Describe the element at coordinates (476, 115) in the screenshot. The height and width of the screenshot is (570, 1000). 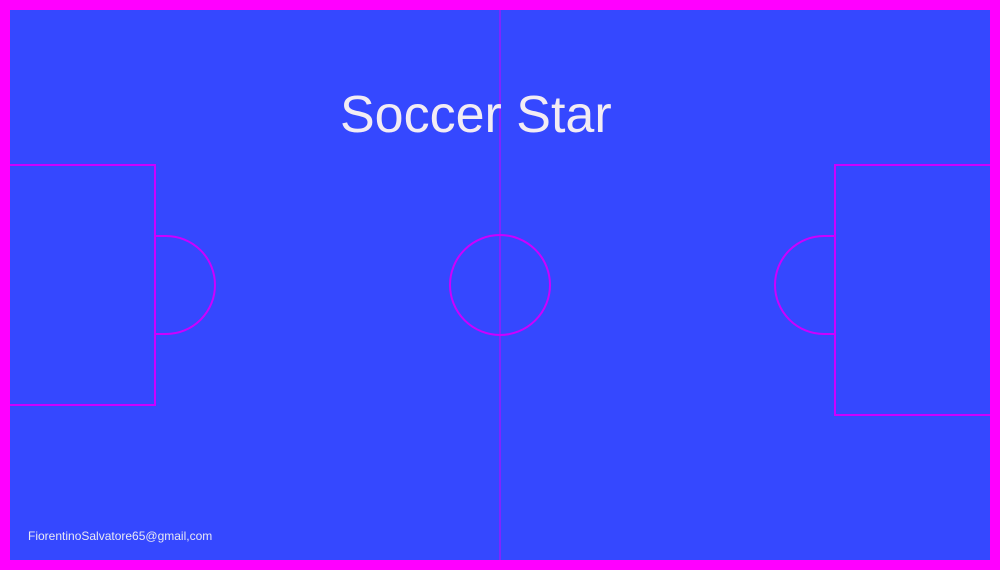
I see `game-title: Soccer Star` at that location.